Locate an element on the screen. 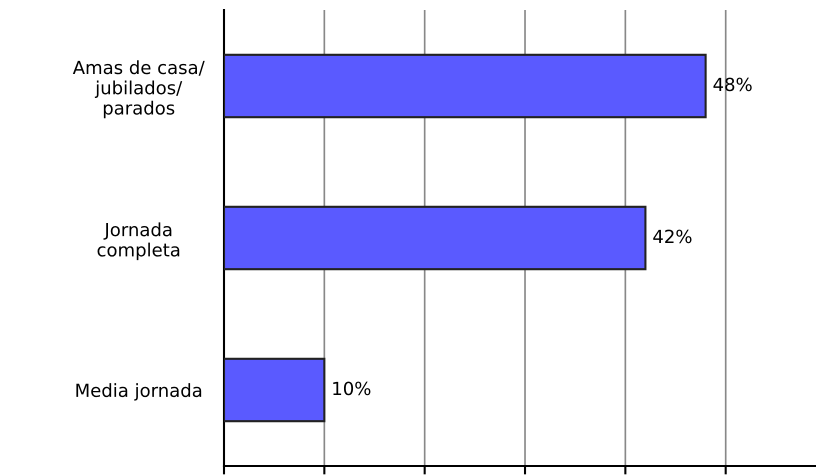  y-tick-label: Amas de casa/ jubilados/ parados is located at coordinates (138, 89).